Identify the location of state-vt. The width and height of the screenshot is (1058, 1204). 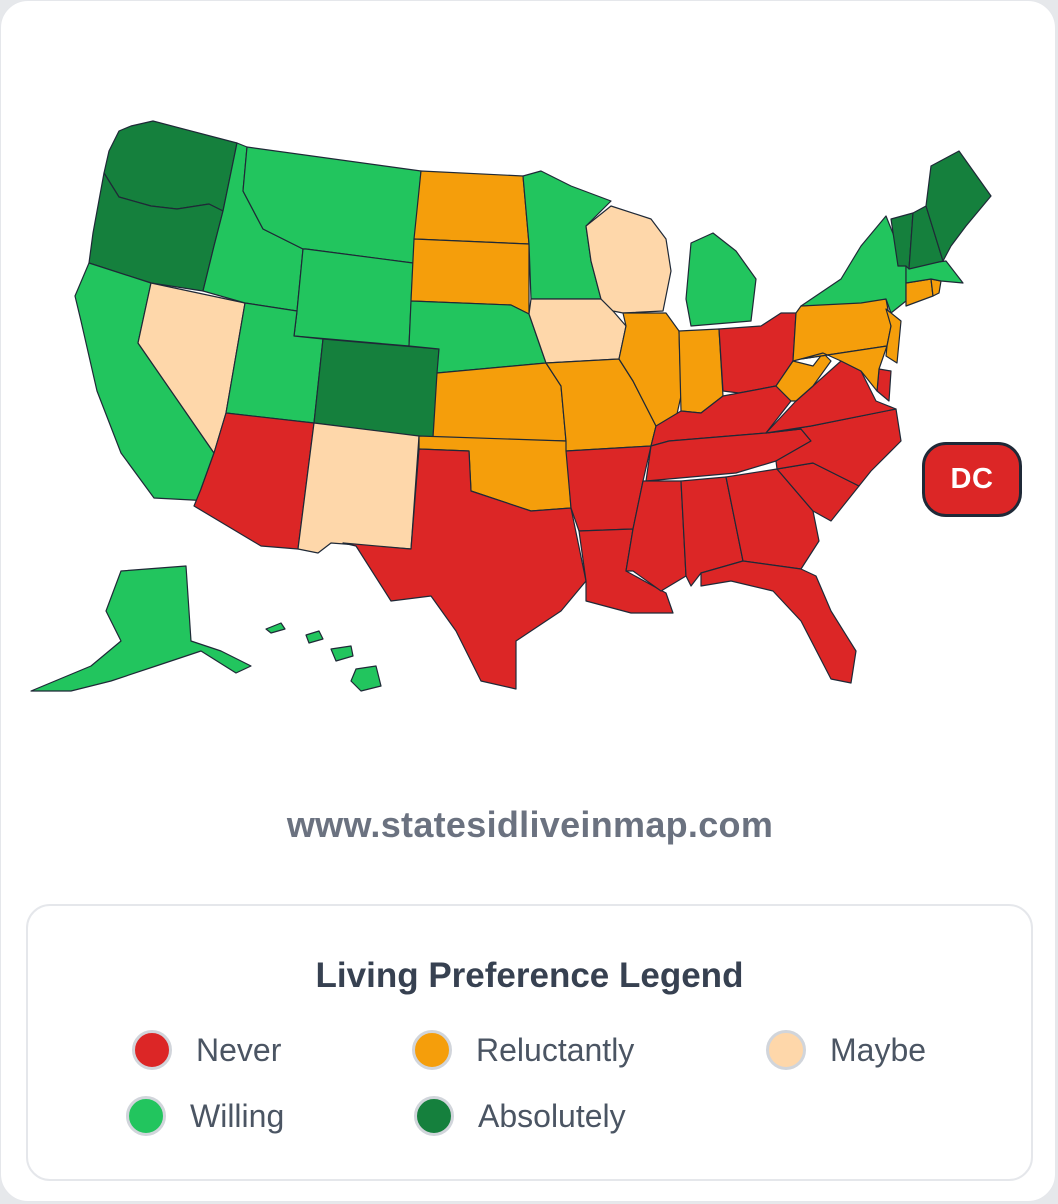
(902, 241).